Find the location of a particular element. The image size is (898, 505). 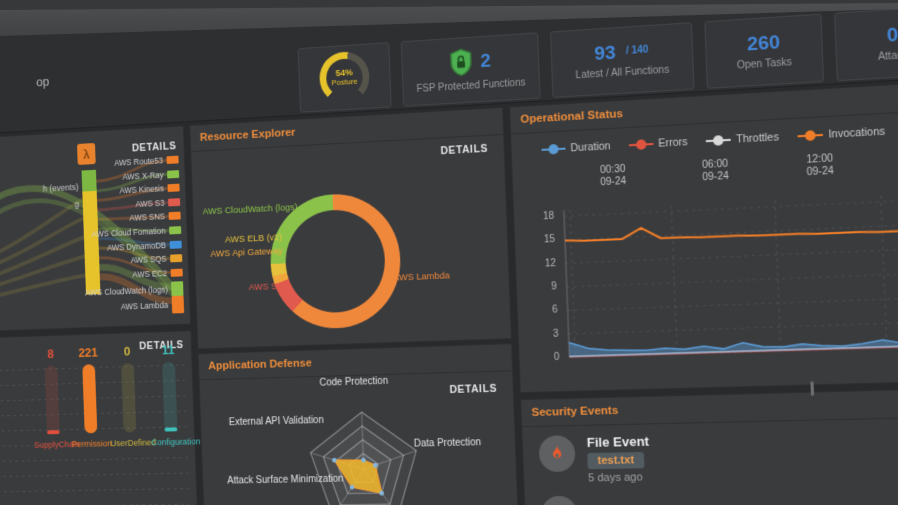

operational-status-title: Operational Status is located at coordinates (572, 116).